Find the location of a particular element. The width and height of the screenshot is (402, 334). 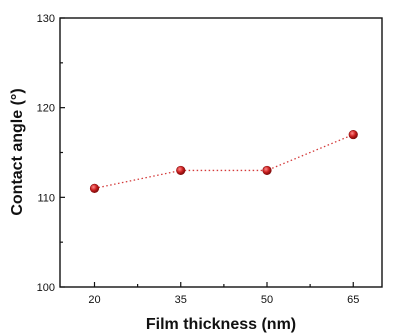

y-tick-label: 100 is located at coordinates (46, 288).